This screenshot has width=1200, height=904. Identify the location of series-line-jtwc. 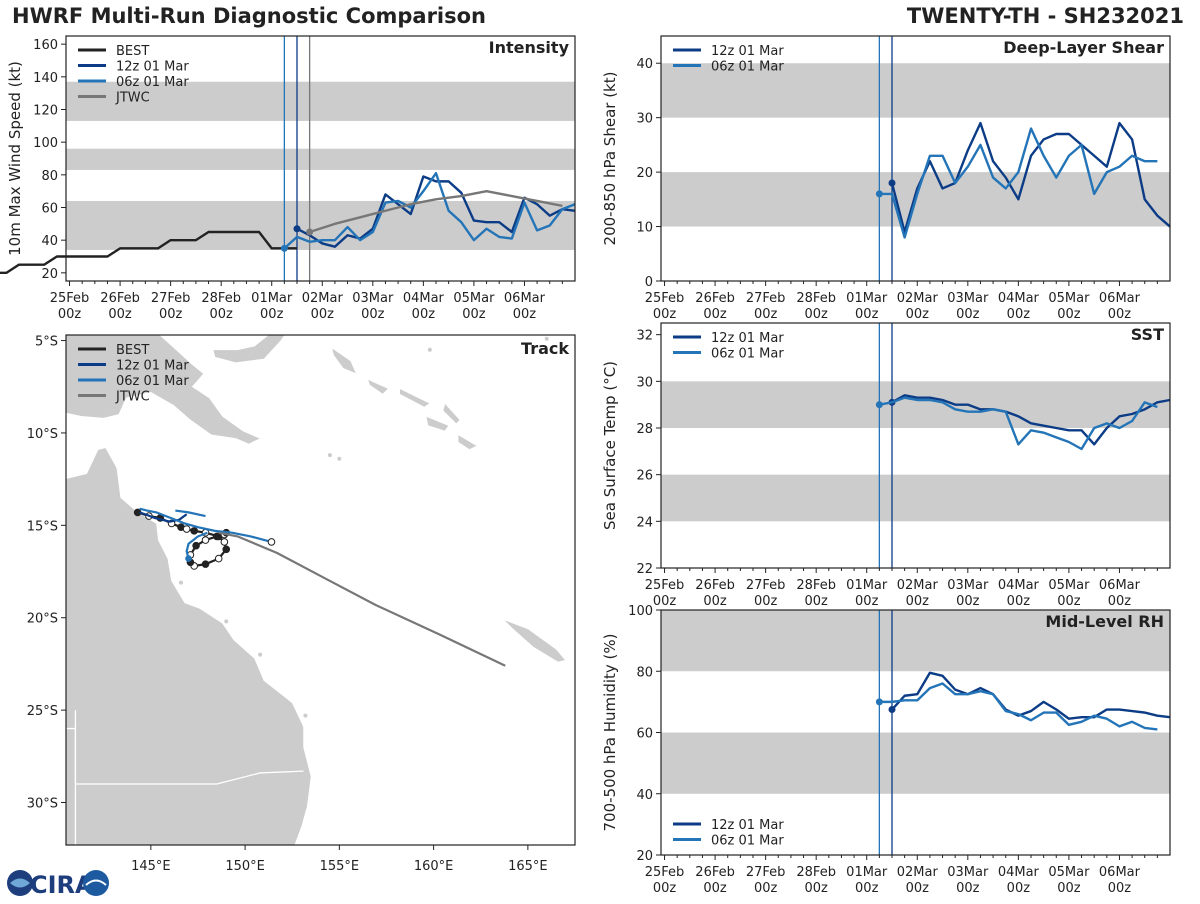
(436, 211).